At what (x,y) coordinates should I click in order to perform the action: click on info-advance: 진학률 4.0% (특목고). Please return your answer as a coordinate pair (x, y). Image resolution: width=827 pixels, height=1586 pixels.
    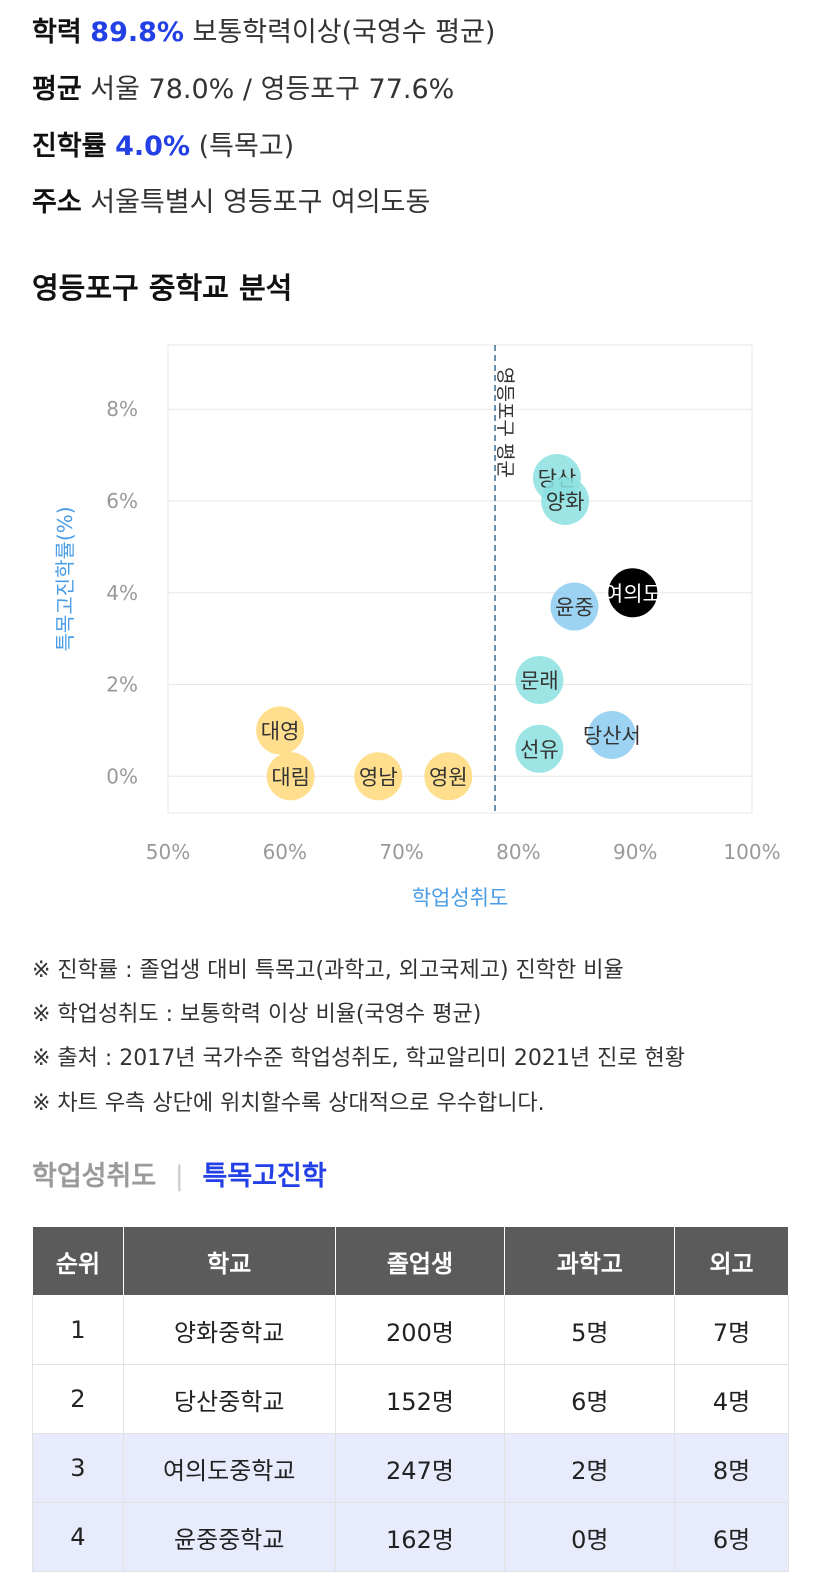
    Looking at the image, I should click on (163, 147).